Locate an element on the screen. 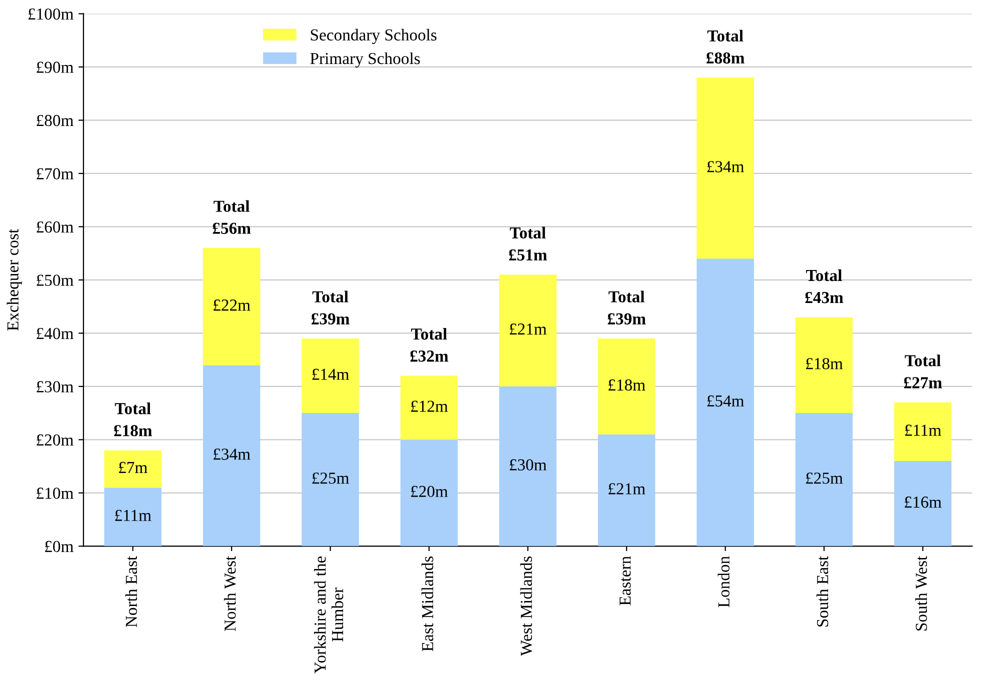  data-label: £54m is located at coordinates (725, 401).